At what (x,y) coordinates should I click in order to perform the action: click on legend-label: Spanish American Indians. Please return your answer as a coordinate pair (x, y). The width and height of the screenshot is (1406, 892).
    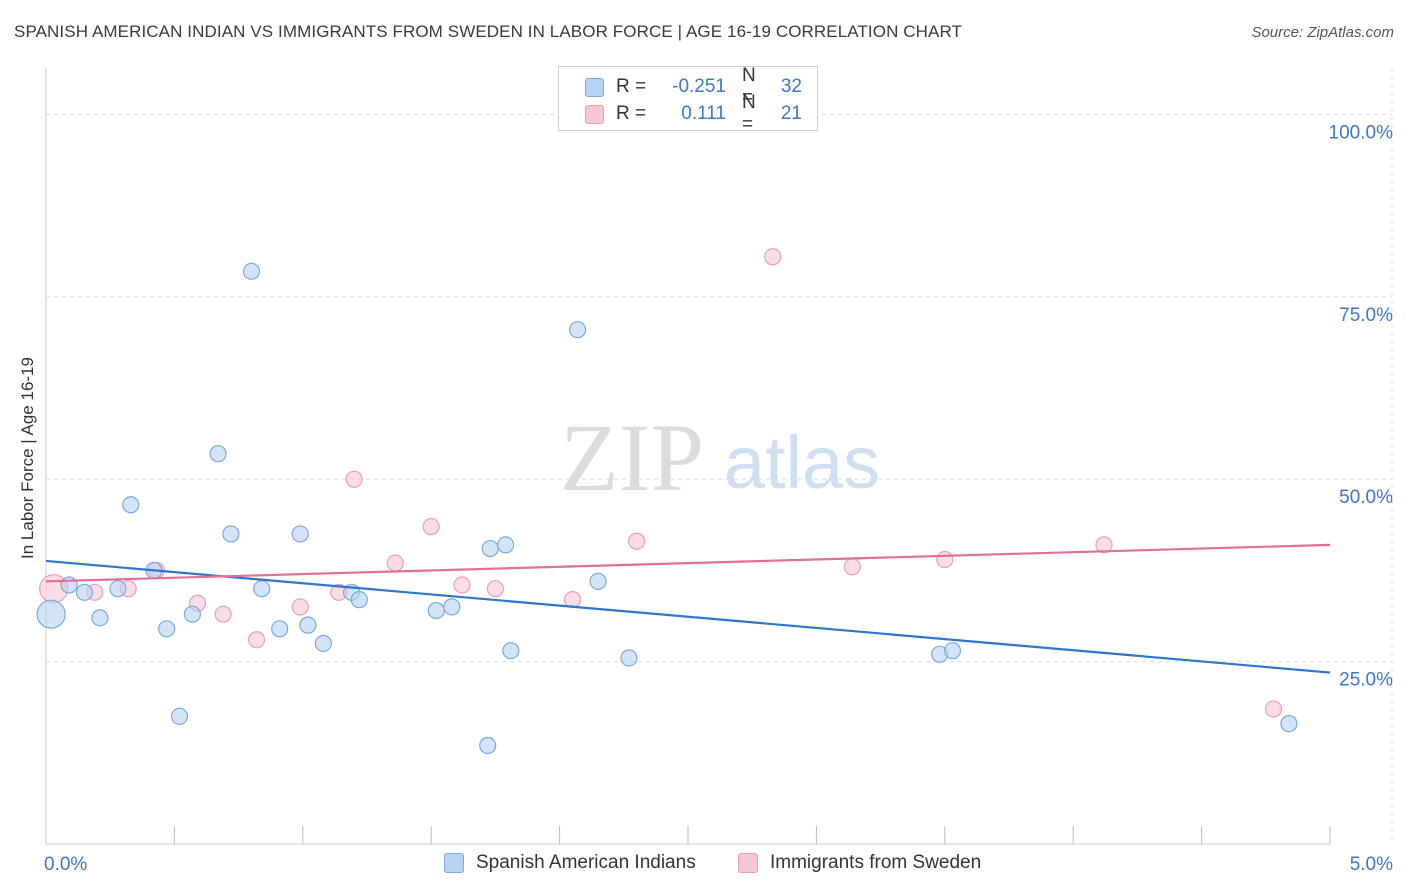
    Looking at the image, I should click on (586, 862).